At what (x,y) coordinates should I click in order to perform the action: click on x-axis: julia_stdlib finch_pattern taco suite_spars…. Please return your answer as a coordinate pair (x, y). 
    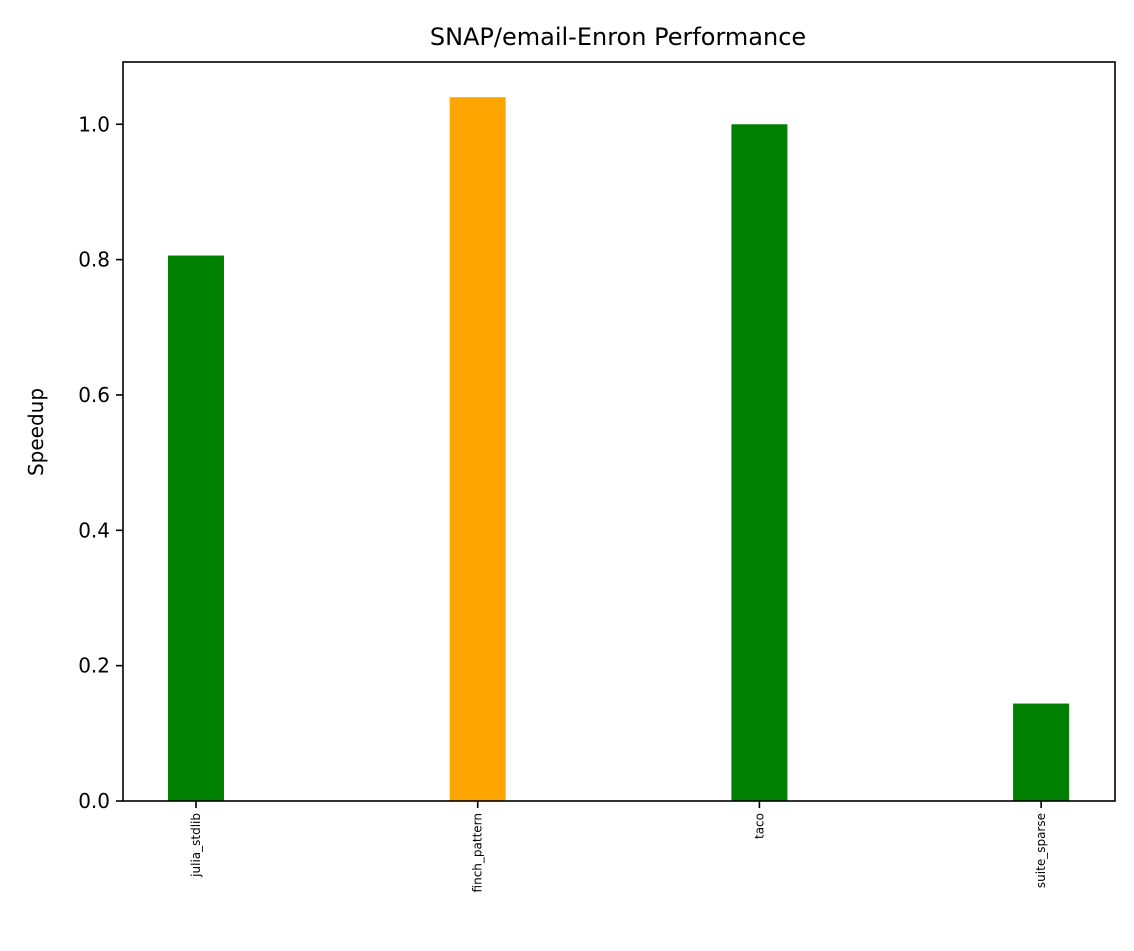
    Looking at the image, I should click on (618, 846).